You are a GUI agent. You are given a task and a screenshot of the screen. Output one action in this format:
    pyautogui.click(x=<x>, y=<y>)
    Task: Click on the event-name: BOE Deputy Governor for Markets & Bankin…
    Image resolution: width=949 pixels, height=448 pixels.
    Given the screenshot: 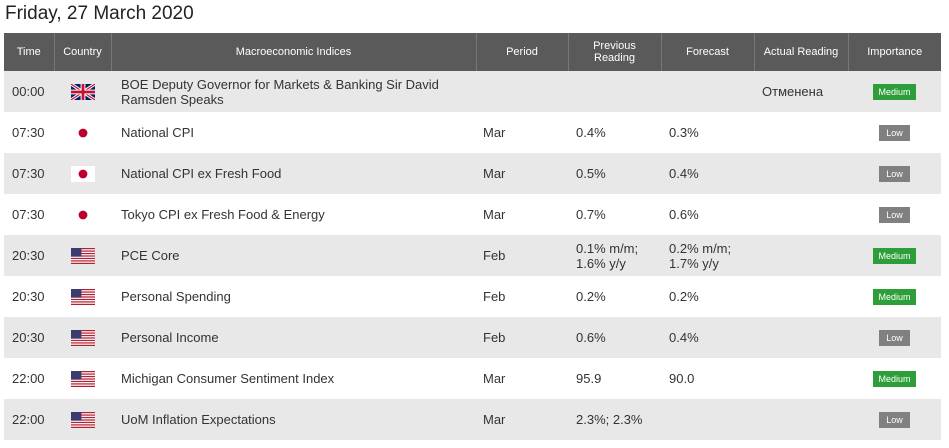 What is the action you would take?
    pyautogui.click(x=293, y=91)
    